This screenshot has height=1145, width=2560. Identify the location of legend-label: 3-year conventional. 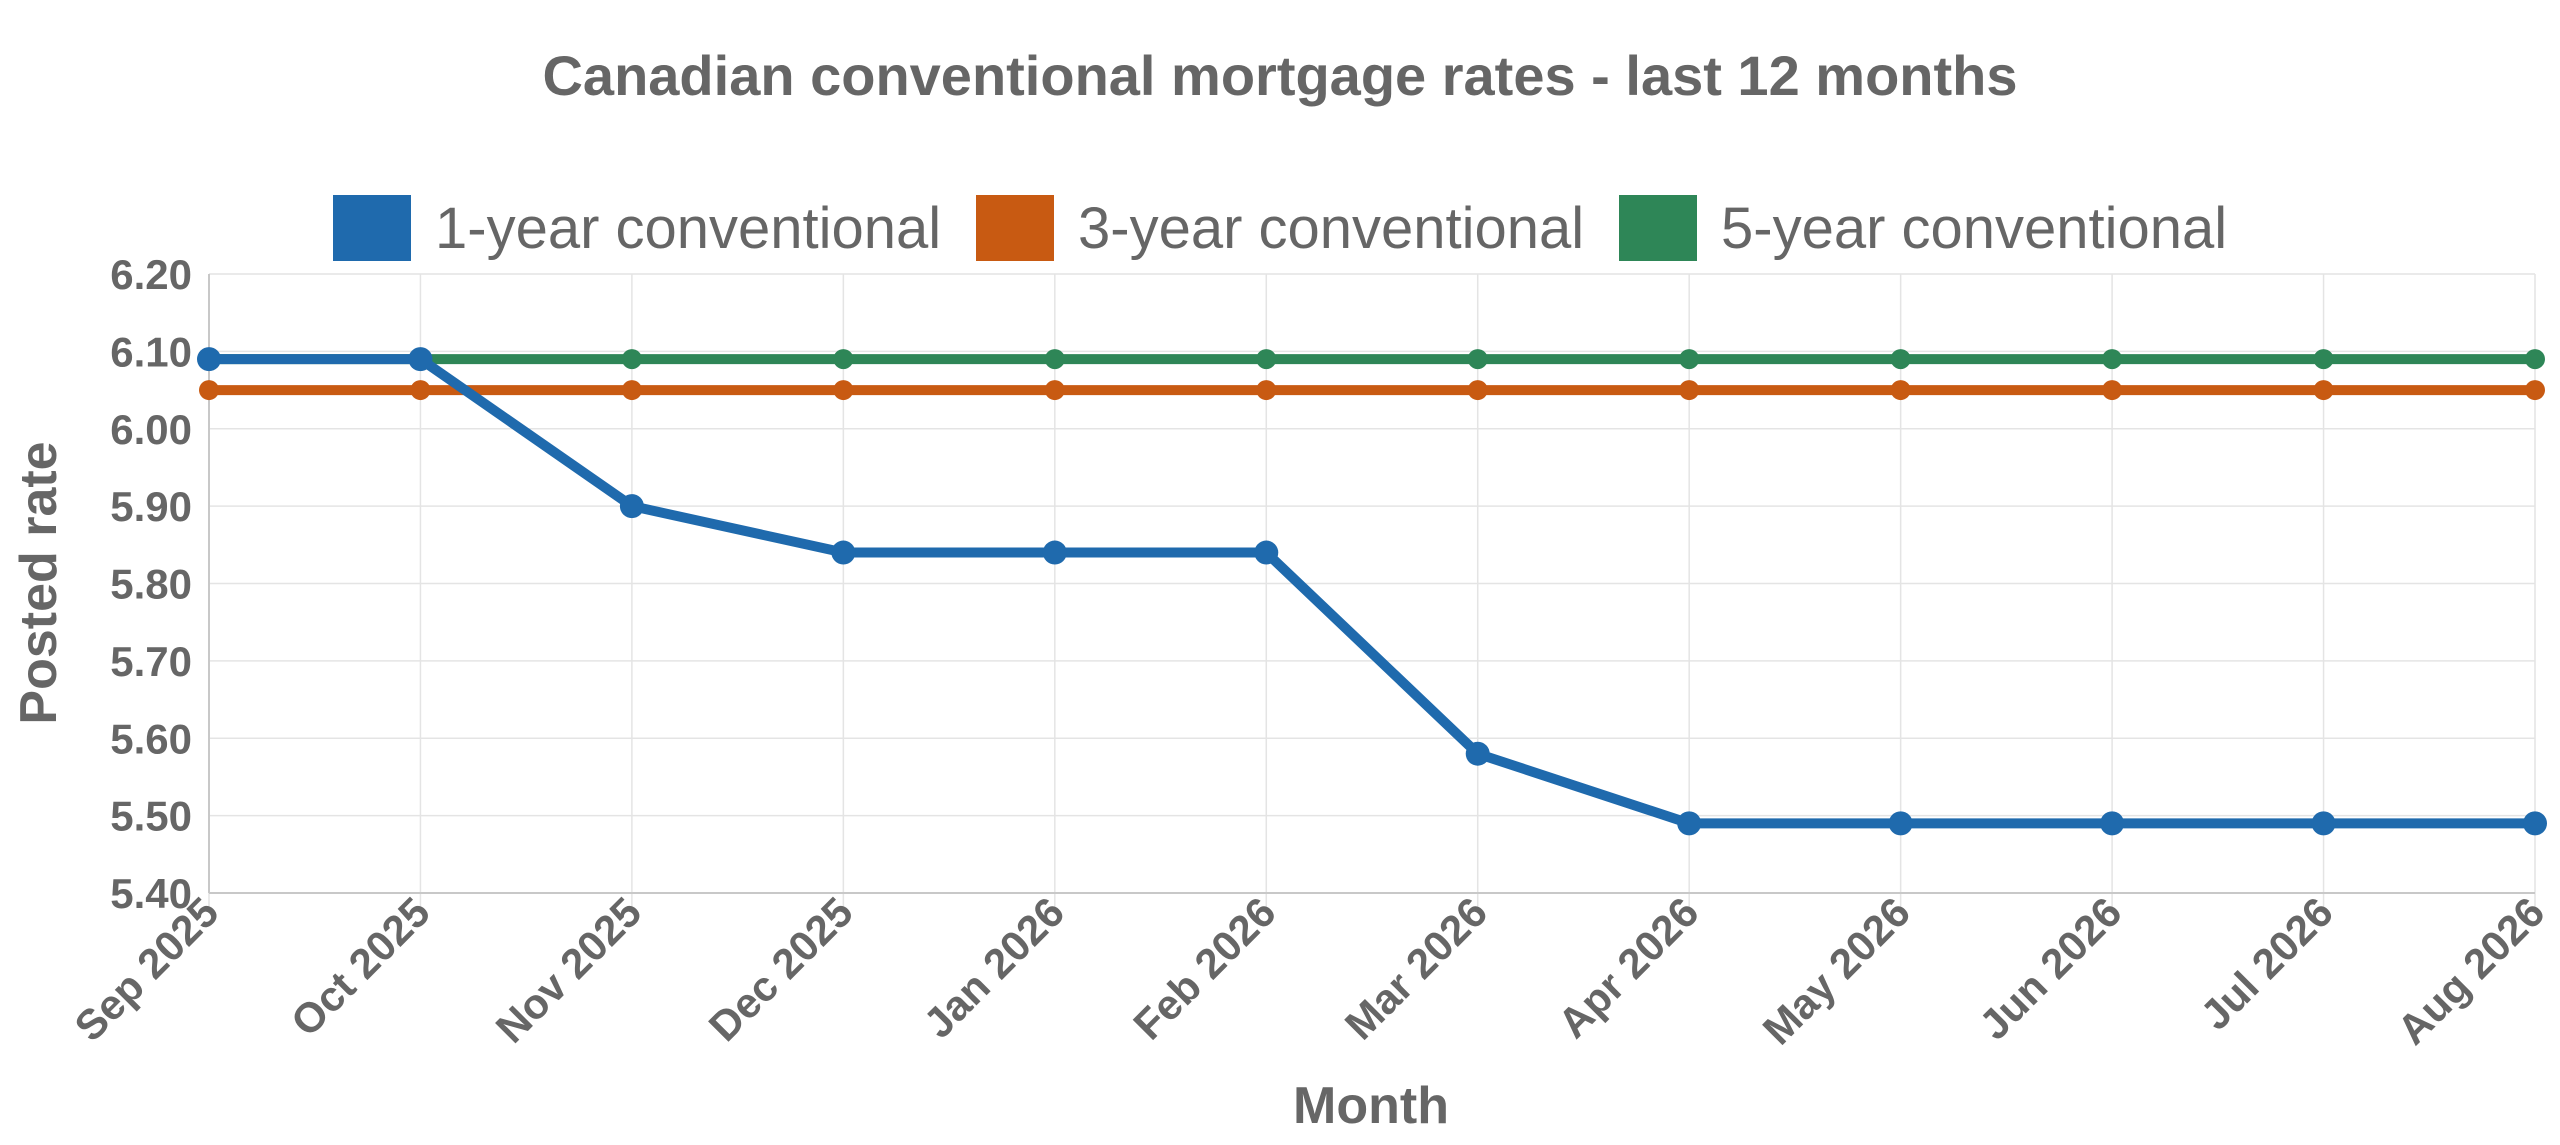
(1331, 228).